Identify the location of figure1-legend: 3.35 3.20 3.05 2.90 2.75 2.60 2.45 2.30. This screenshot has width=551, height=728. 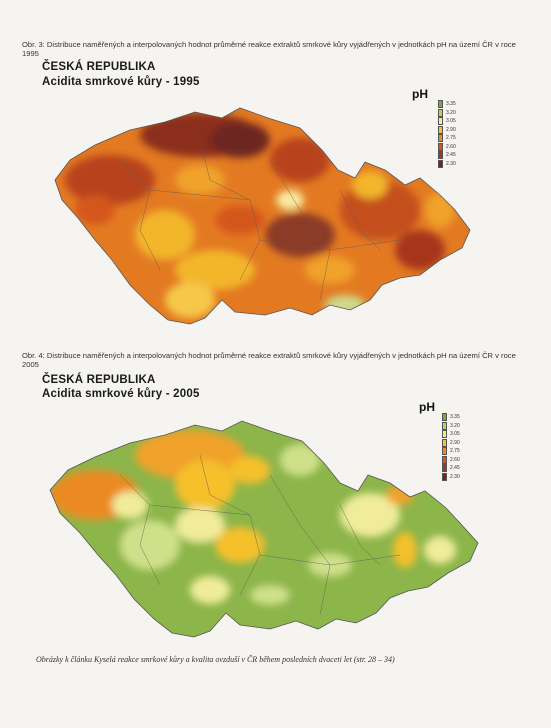
(453, 135).